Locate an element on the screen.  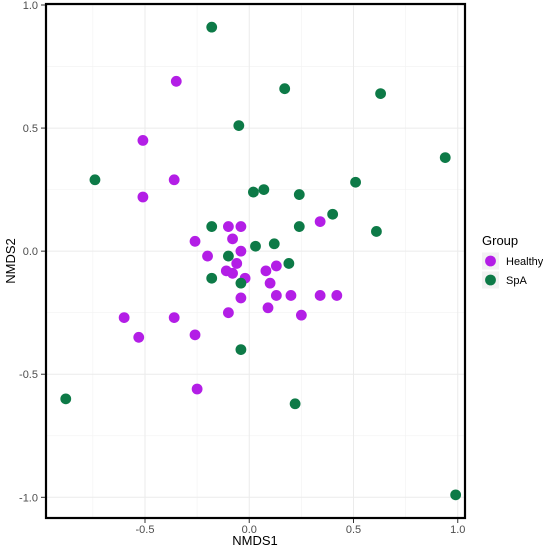
legend: Group Healthy SpA is located at coordinates (512, 261).